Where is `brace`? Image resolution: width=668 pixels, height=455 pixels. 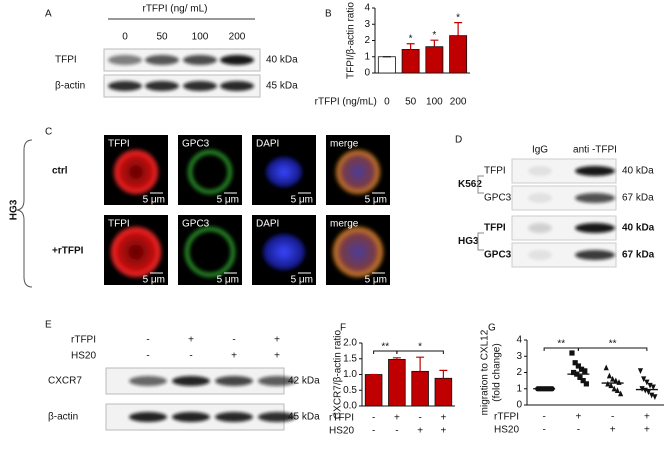
brace is located at coordinates (480, 184).